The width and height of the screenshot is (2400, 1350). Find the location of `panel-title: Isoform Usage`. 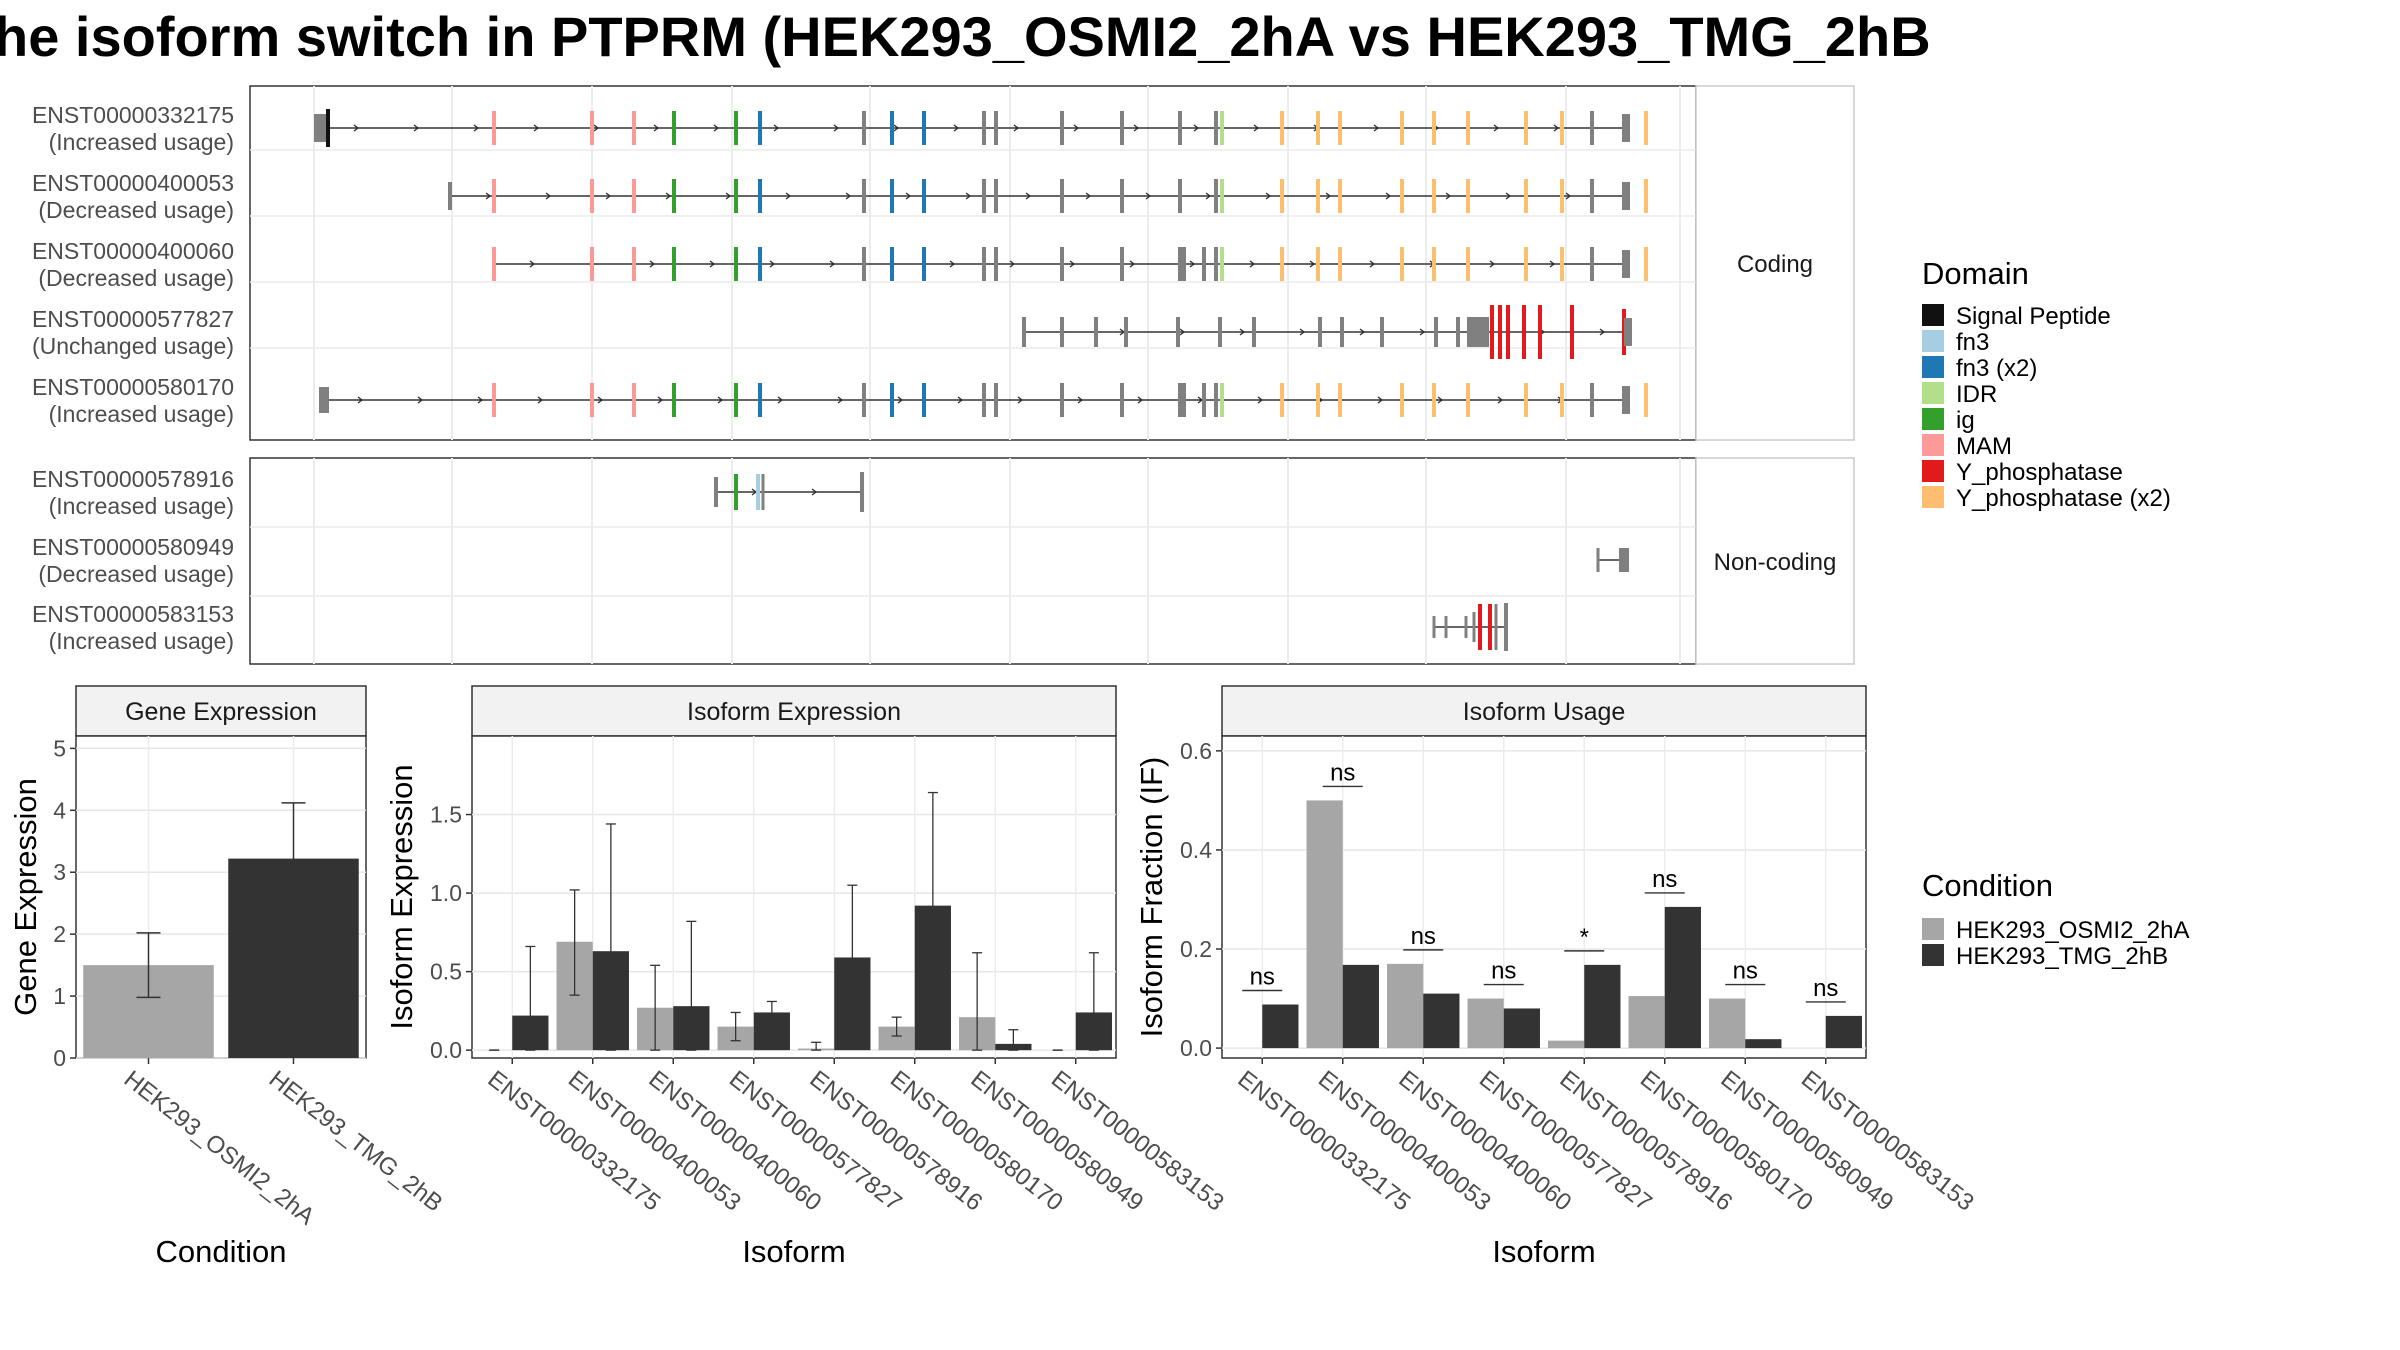

panel-title: Isoform Usage is located at coordinates (1544, 712).